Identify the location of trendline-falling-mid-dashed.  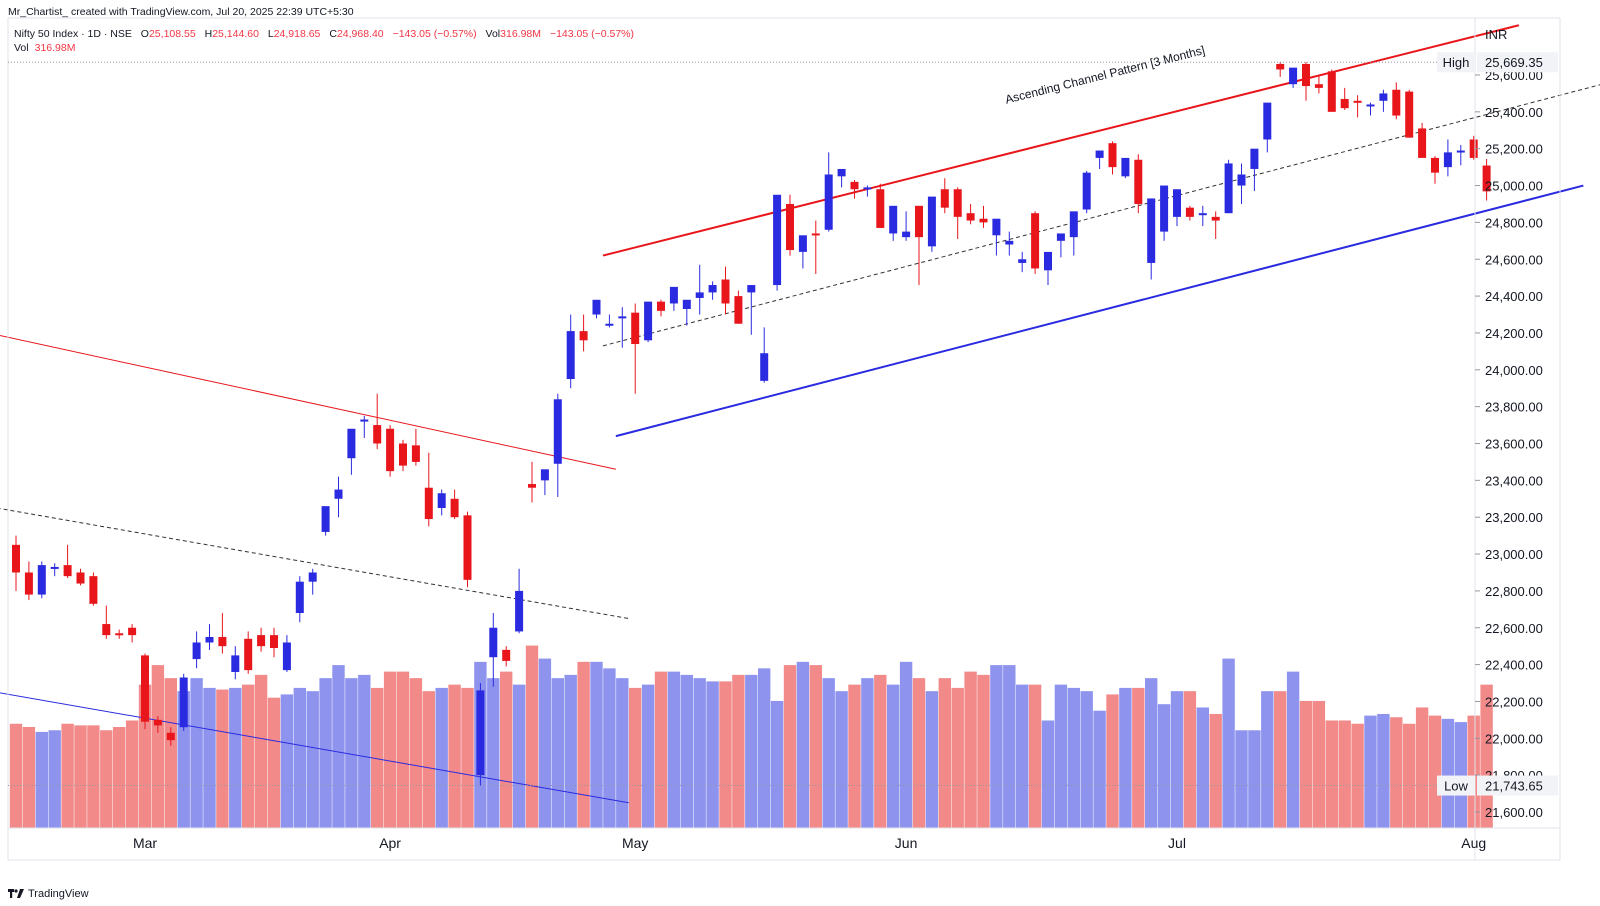
(314, 564).